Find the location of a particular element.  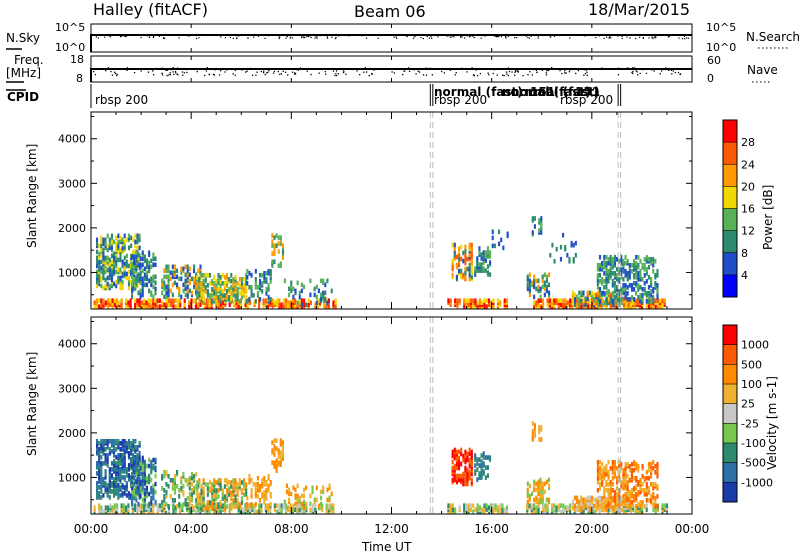

colorbar-tick-label: 1000 is located at coordinates (755, 345).